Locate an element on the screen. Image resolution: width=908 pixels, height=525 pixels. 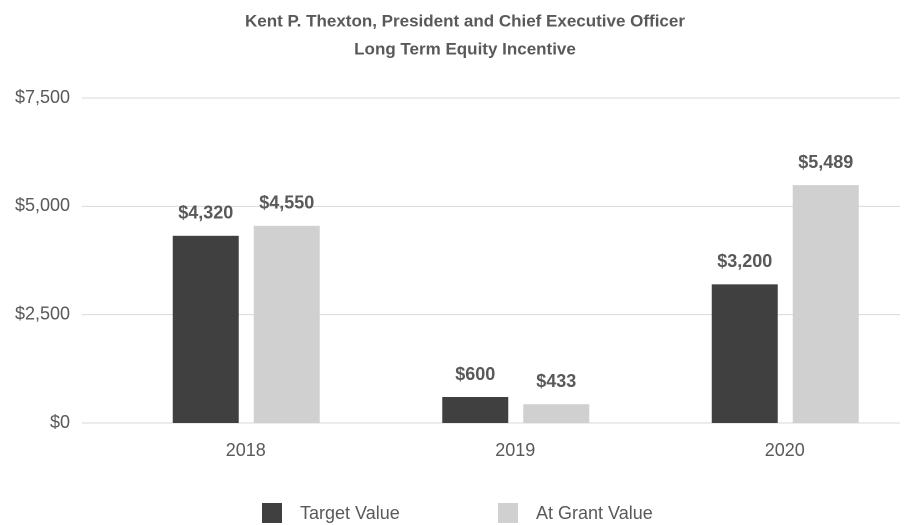
value-label: $433 is located at coordinates (556, 381).